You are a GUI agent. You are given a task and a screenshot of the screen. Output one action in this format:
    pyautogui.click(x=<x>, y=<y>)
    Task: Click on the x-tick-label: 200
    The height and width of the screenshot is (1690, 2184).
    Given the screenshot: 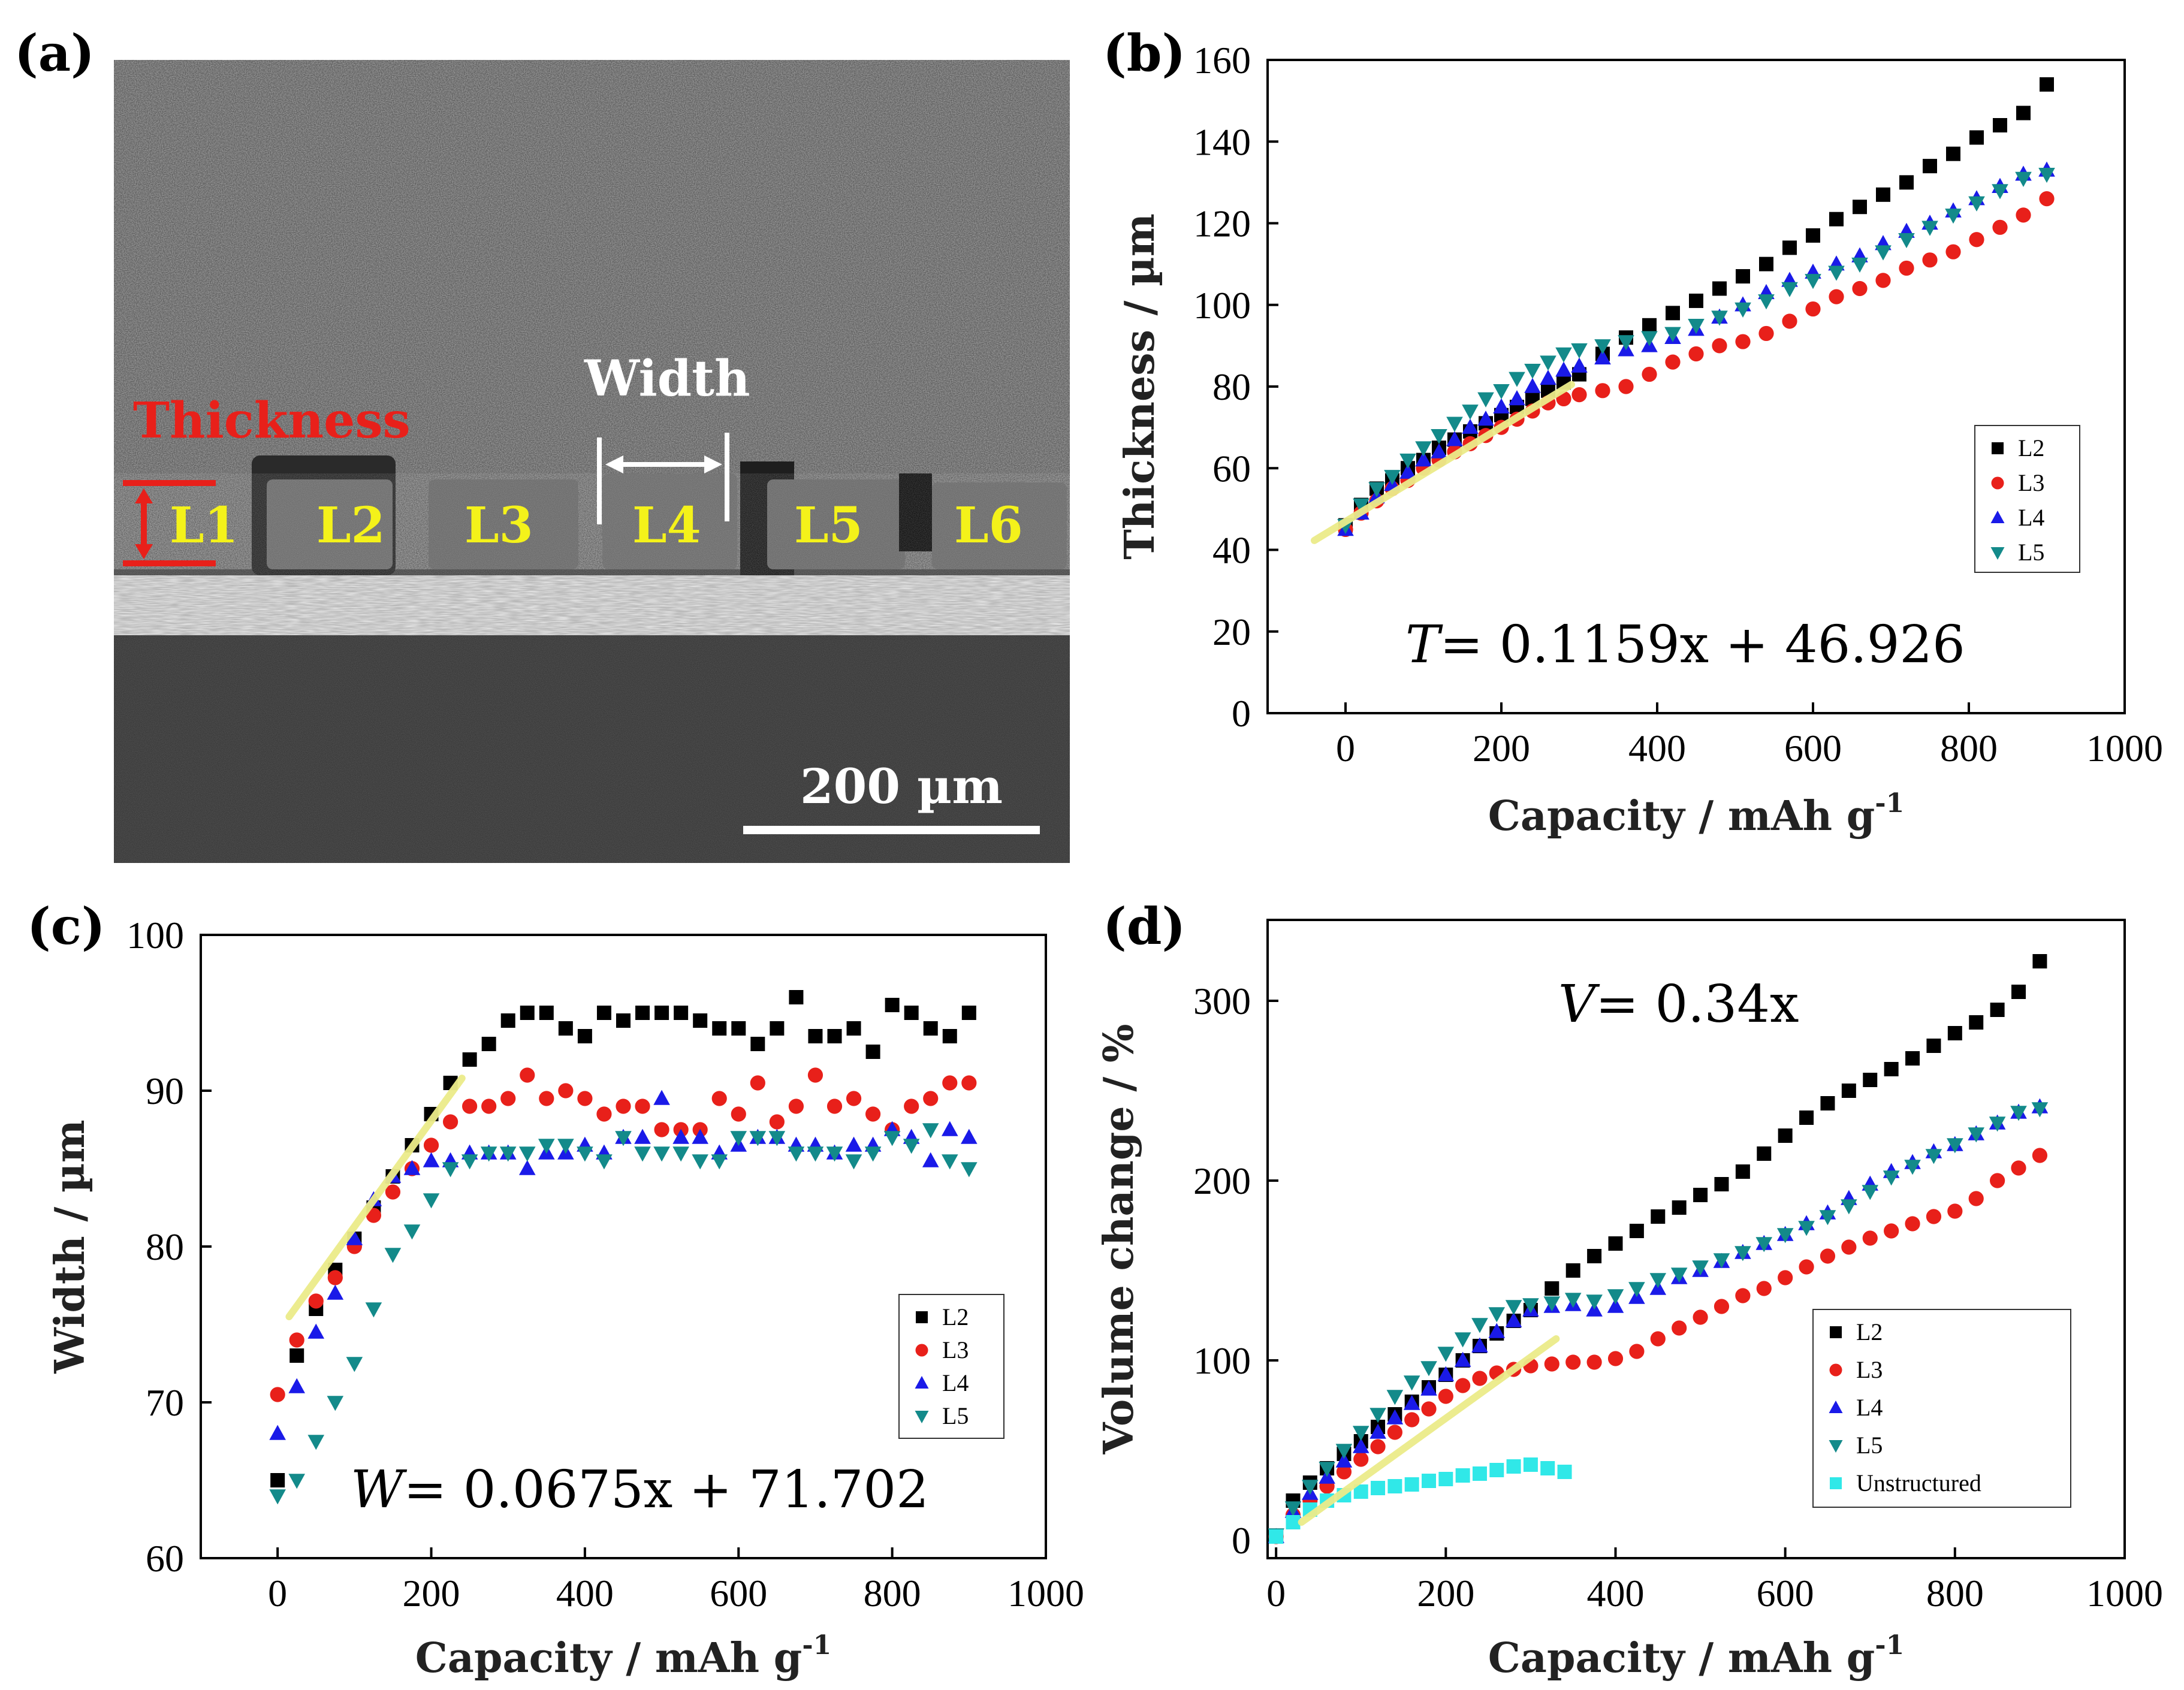 What is the action you would take?
    pyautogui.click(x=1445, y=1593)
    